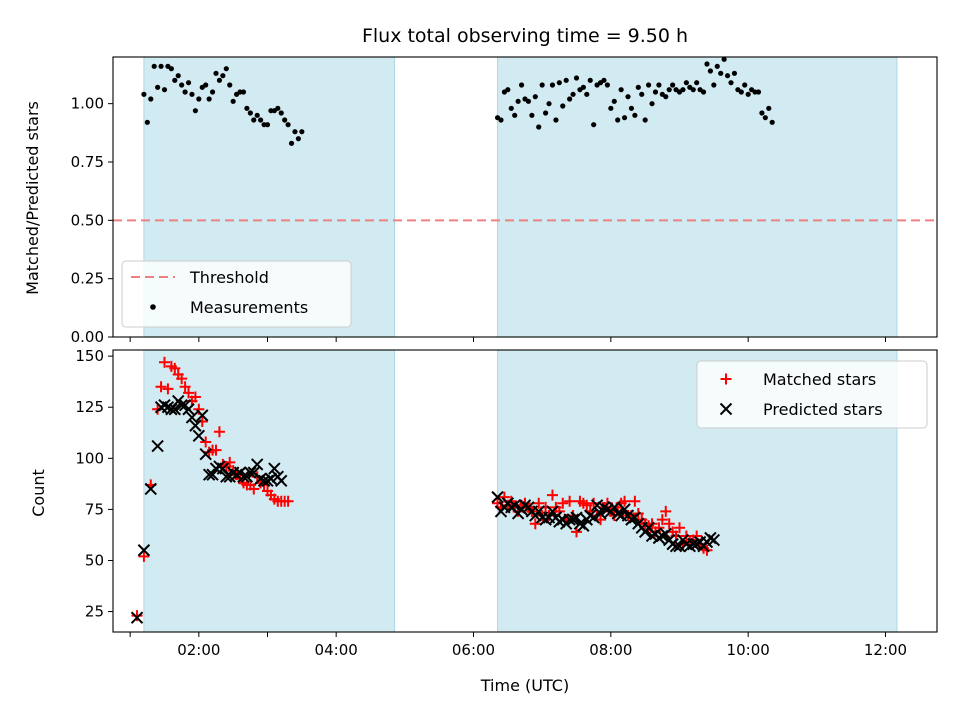  Describe the element at coordinates (525, 36) in the screenshot. I see `chart-title: Flux total observing time = 9.50 h` at that location.